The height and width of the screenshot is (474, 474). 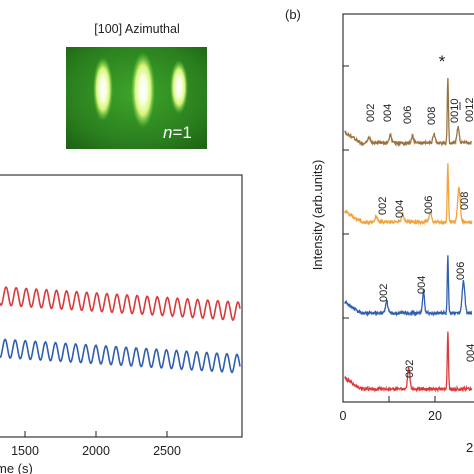 I want to click on peak-label-brown-0012: 0012, so click(x=469, y=110).